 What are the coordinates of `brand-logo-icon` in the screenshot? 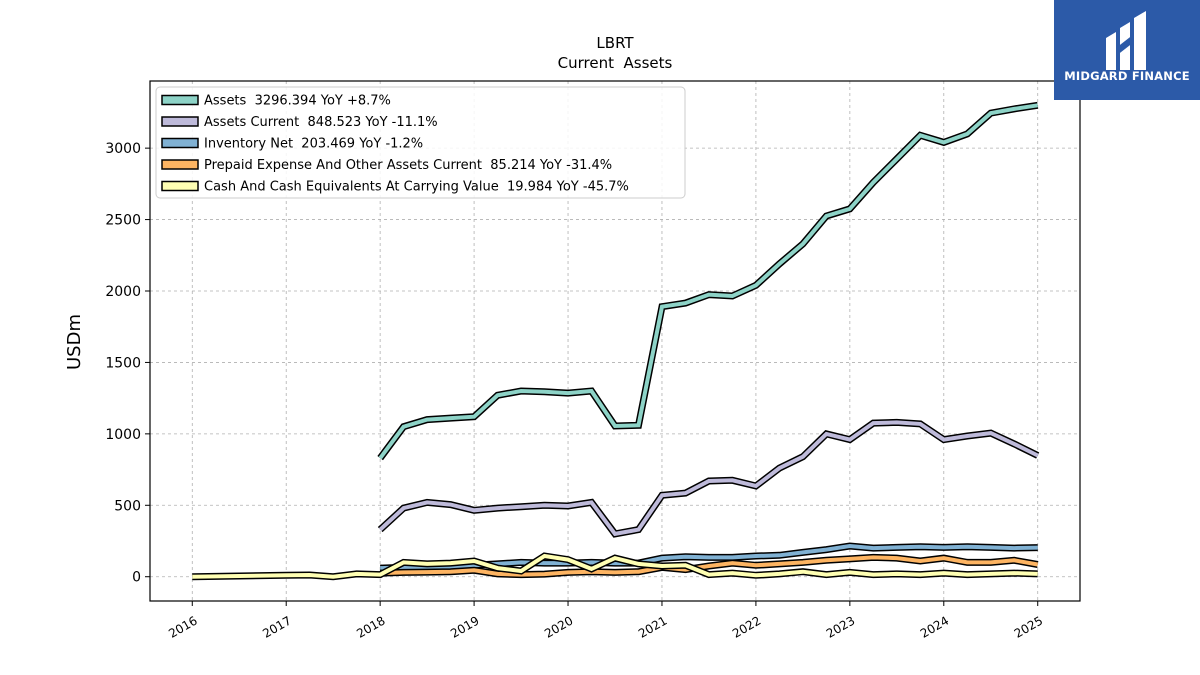 It's located at (1126, 40).